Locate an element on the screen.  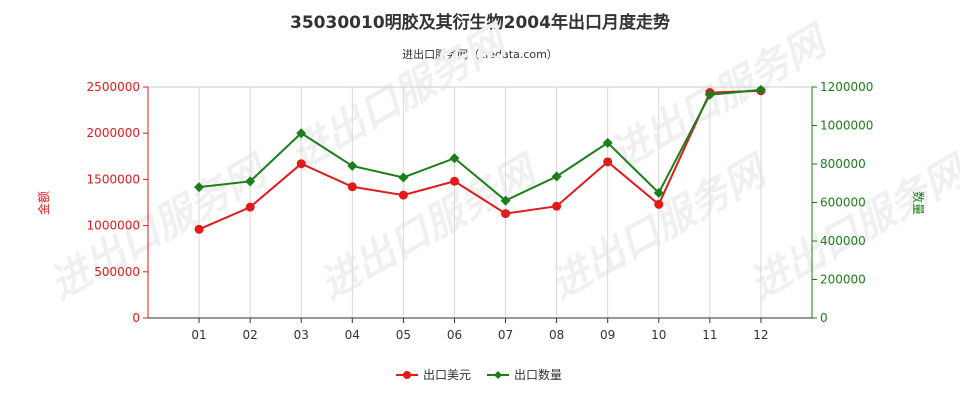
x-tick-label: 06 is located at coordinates (454, 335).